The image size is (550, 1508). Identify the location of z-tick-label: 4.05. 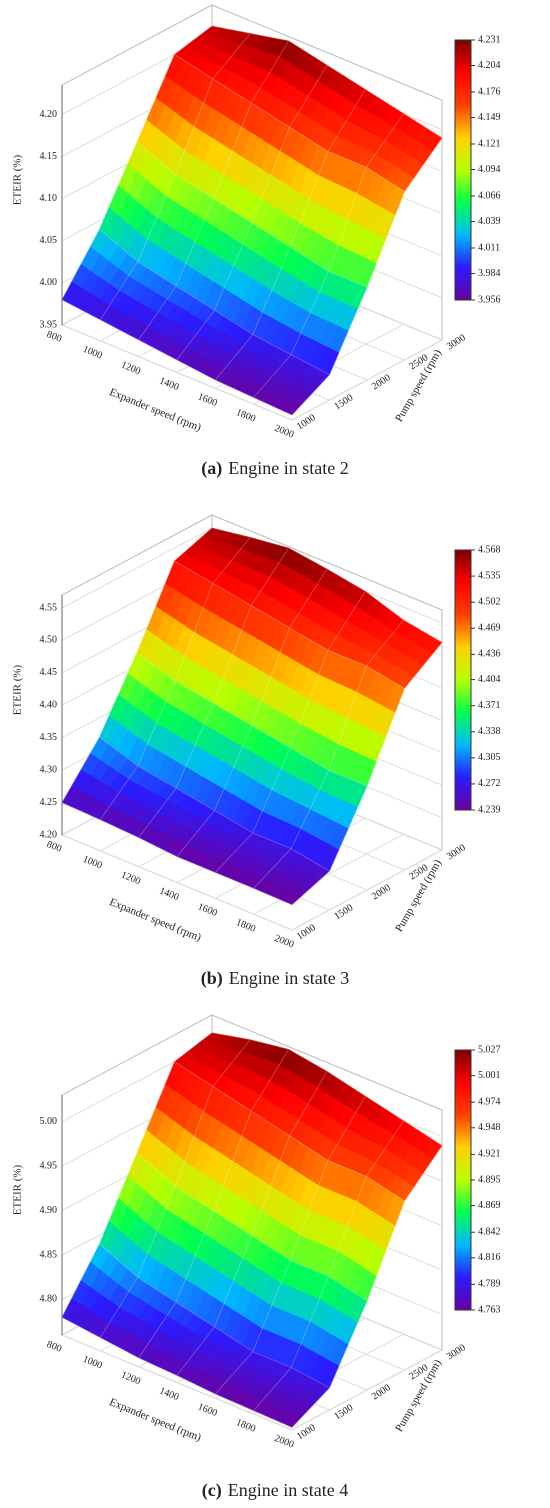
(49, 240).